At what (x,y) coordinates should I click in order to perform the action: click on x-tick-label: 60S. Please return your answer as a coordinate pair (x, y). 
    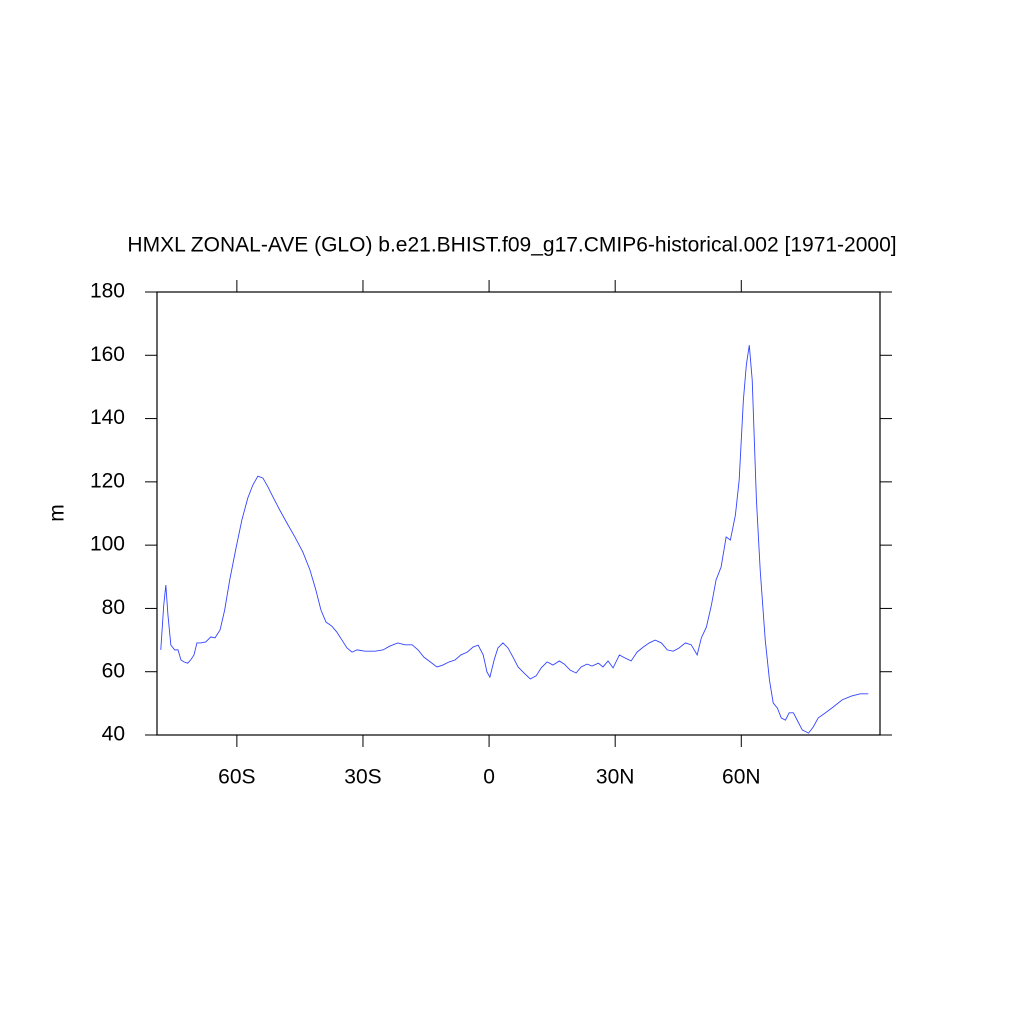
    Looking at the image, I should click on (236, 777).